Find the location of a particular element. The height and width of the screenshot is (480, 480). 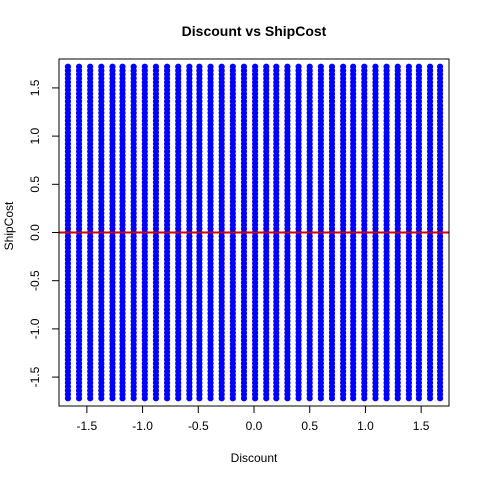

x-axis-label: Discount is located at coordinates (254, 458).